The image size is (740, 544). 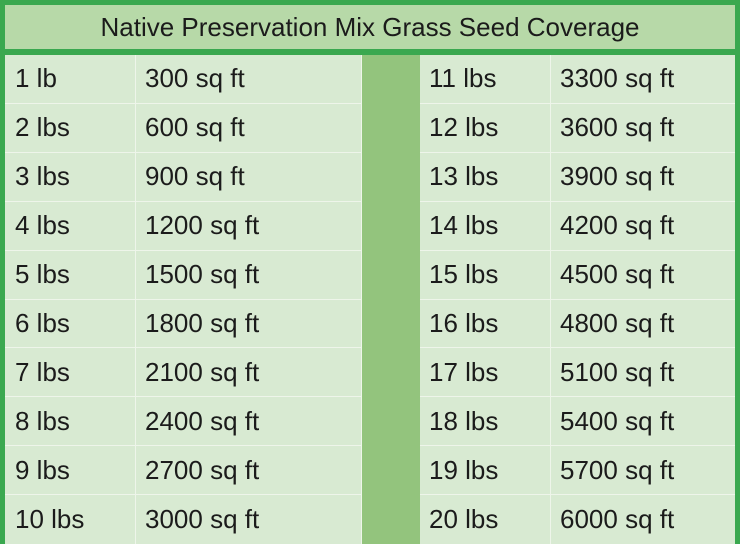 I want to click on right-weight-cell: 13 lbs, so click(x=485, y=177).